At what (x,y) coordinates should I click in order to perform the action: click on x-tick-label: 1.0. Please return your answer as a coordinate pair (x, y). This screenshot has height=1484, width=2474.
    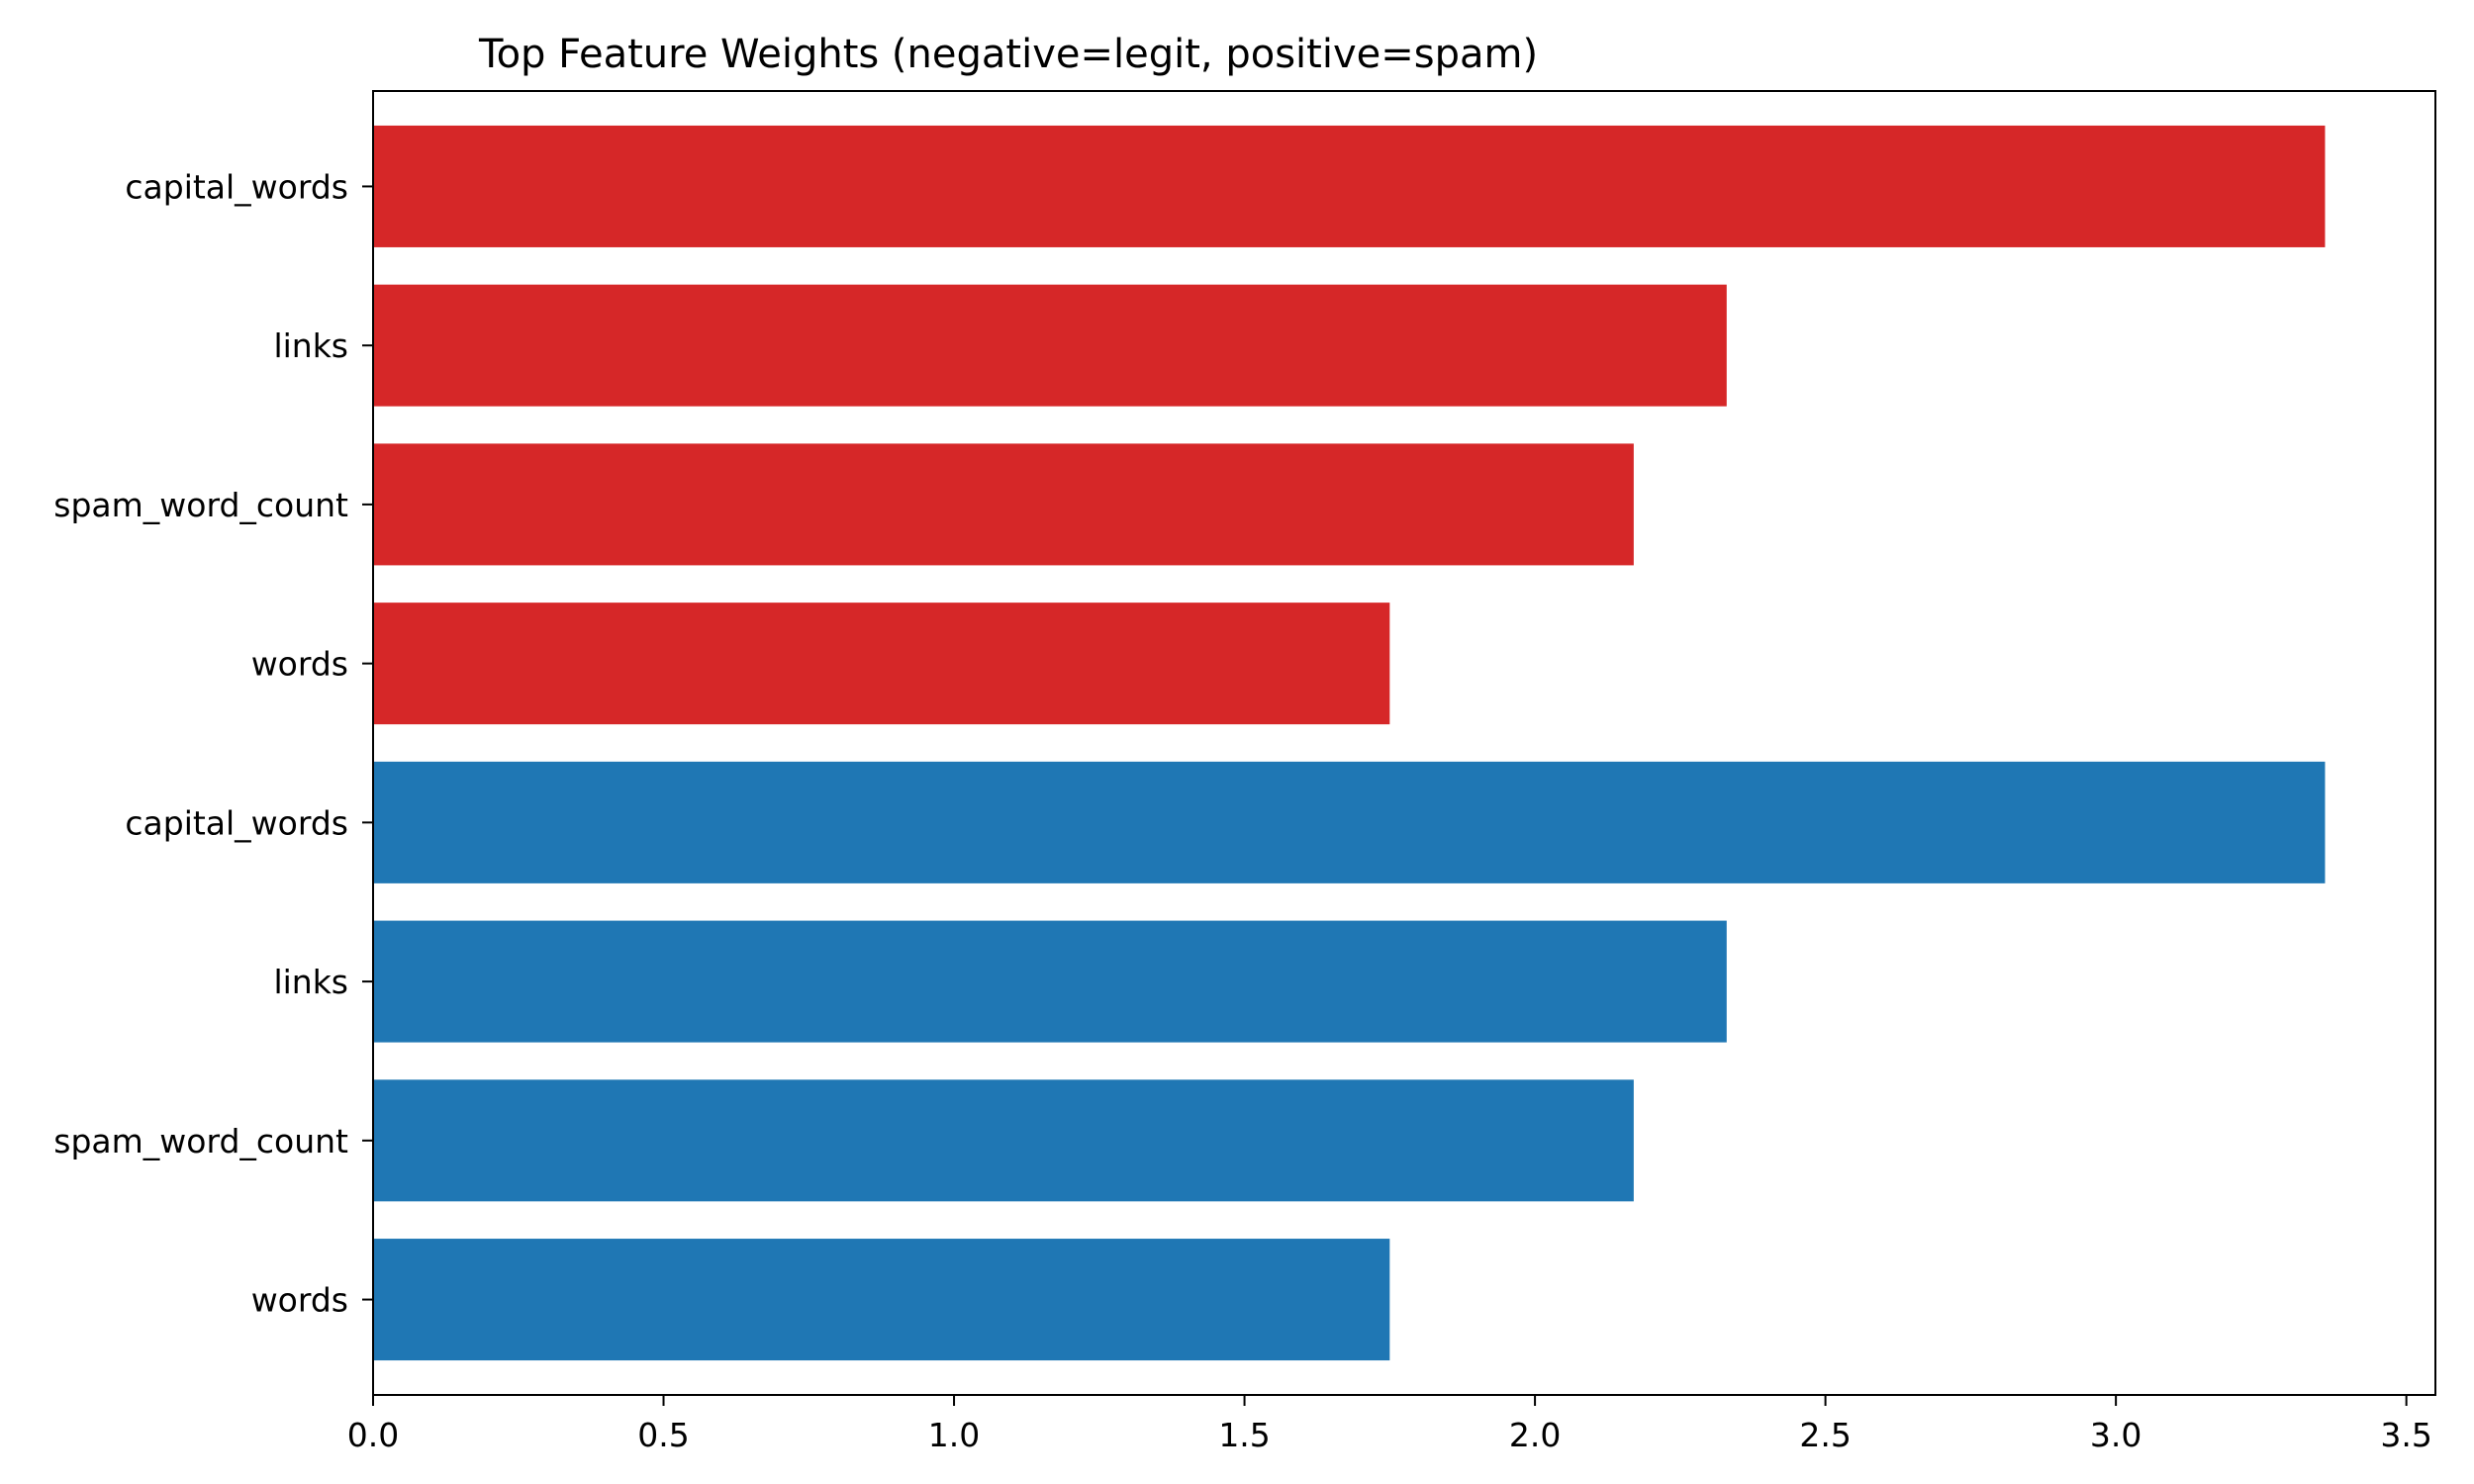
    Looking at the image, I should click on (954, 1435).